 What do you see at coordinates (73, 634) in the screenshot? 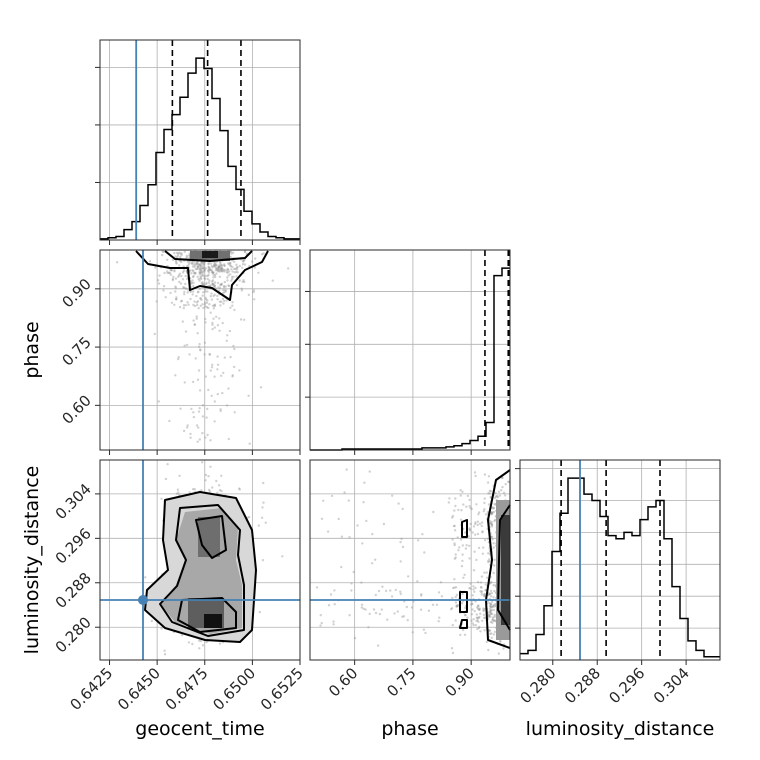
I see `y-tick-label: 0.280` at bounding box center [73, 634].